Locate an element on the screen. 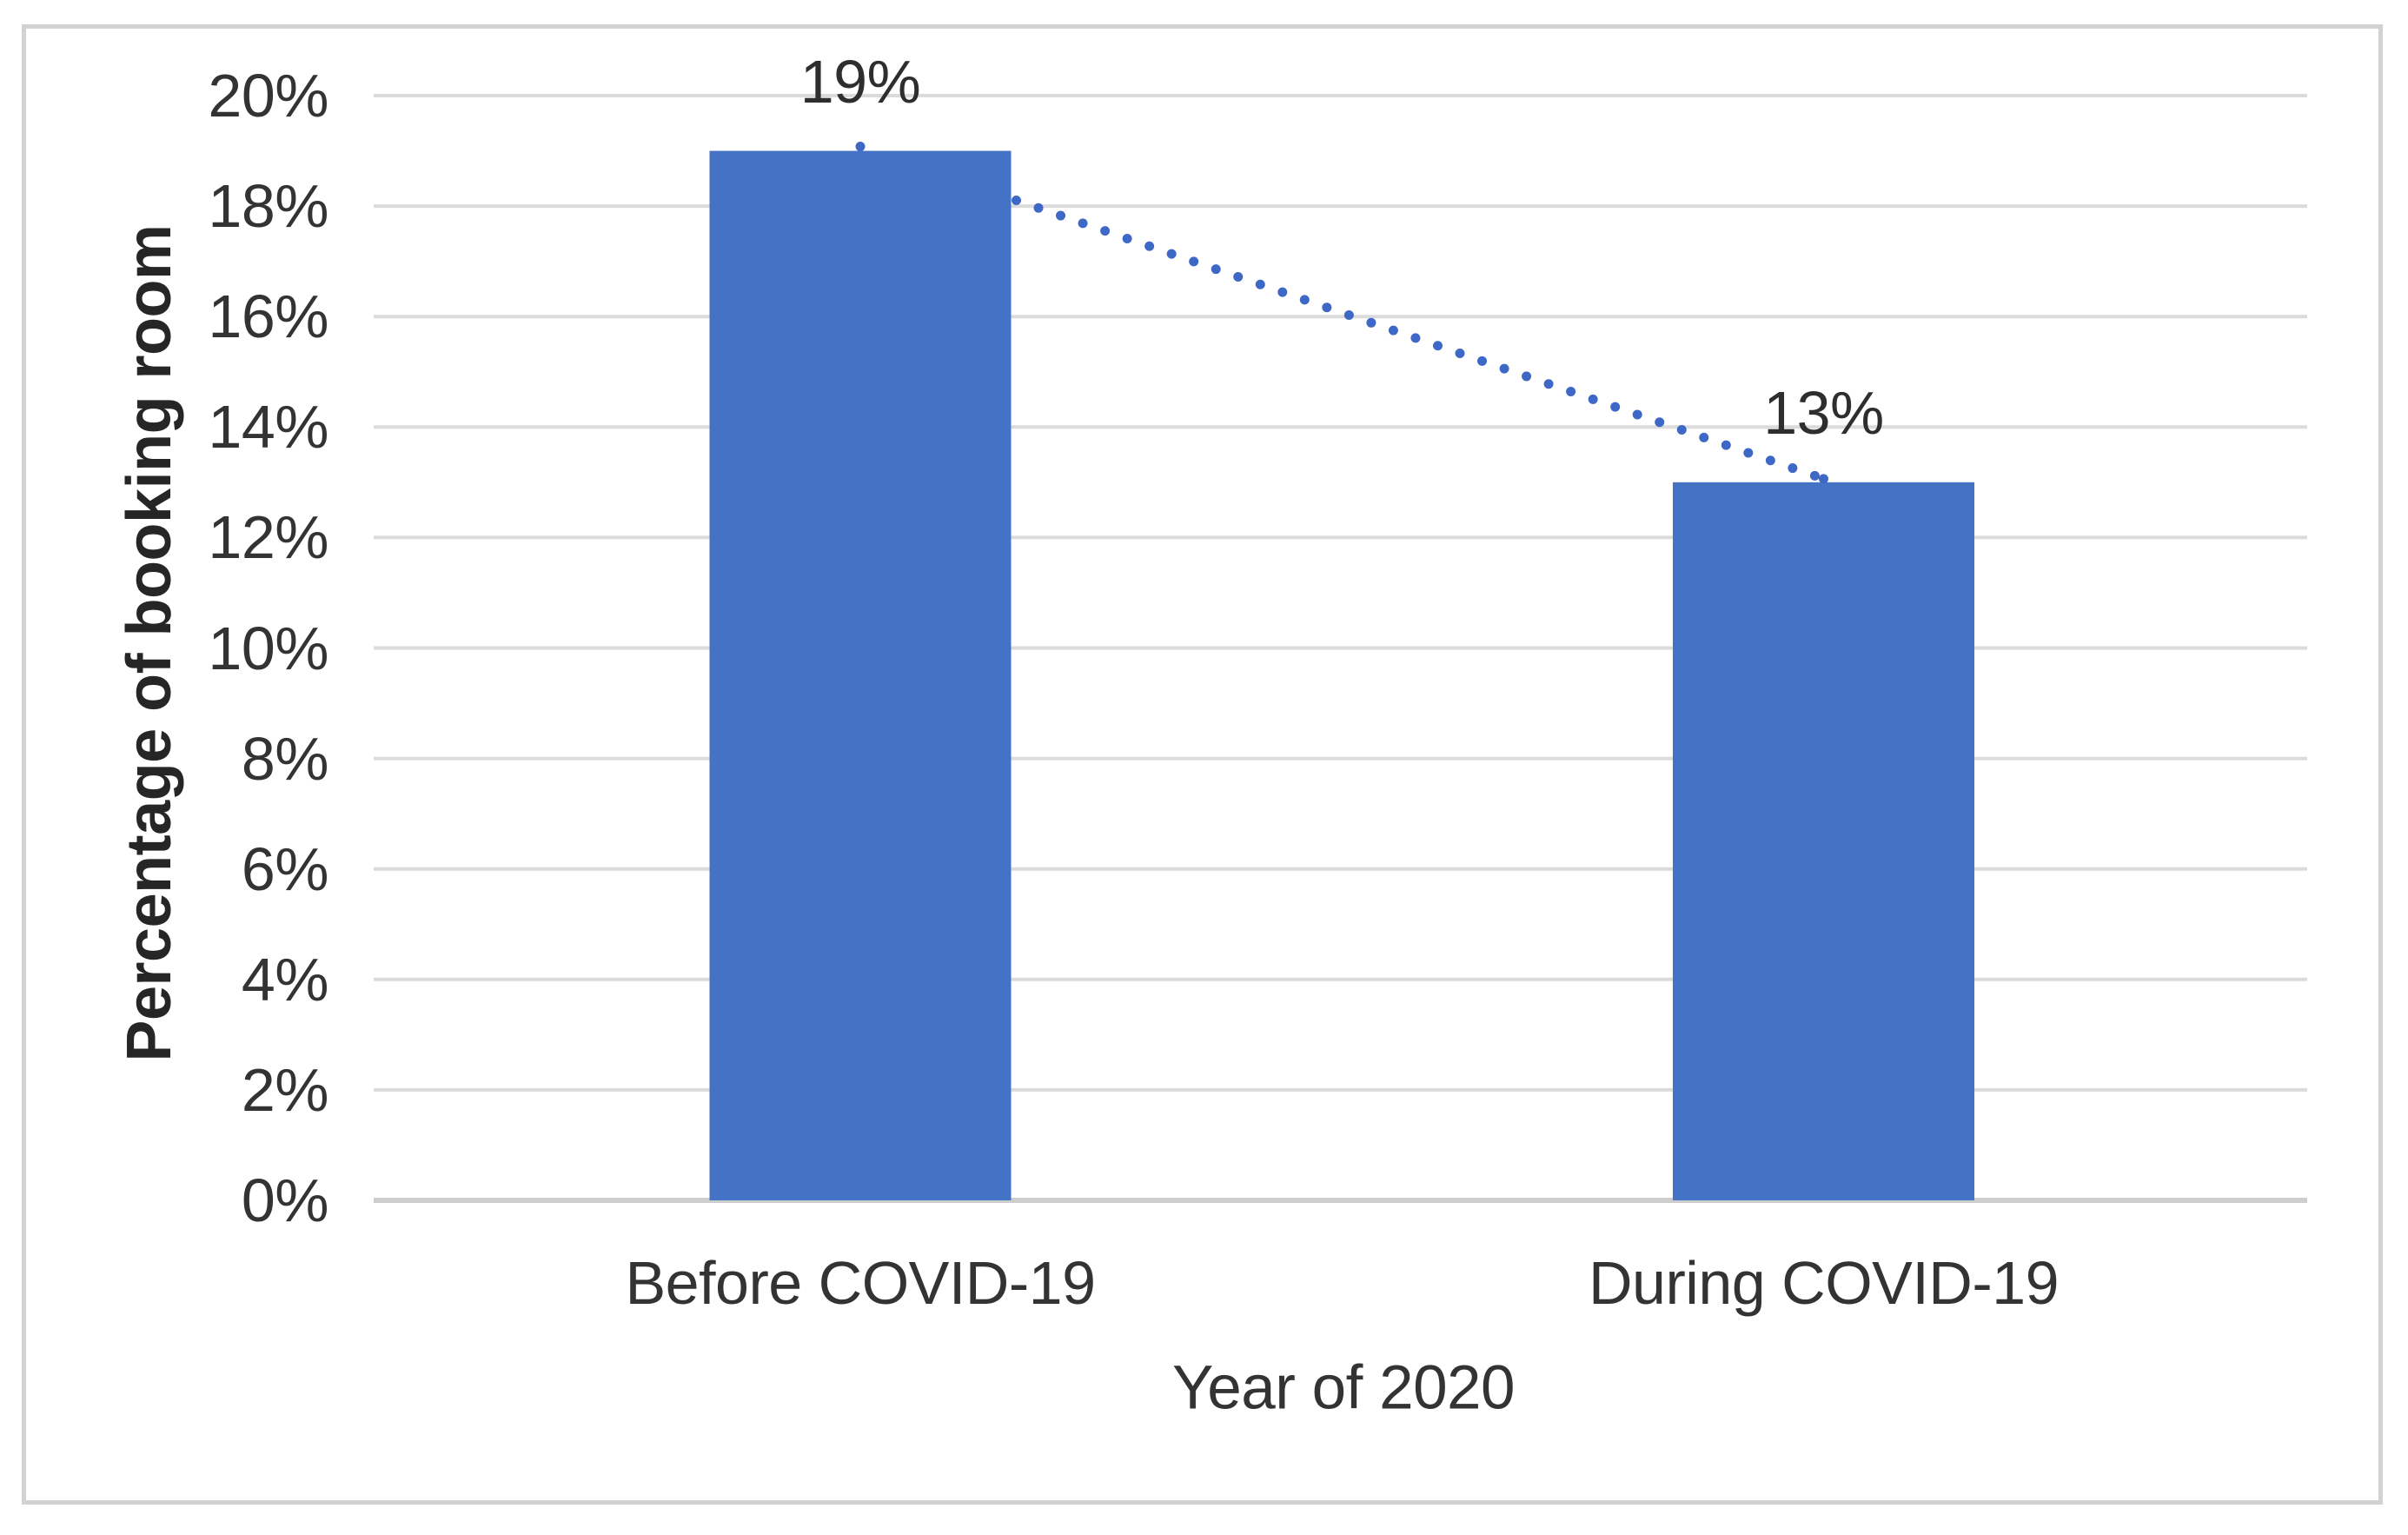 This screenshot has width=2408, height=1535. data-label: 19% is located at coordinates (860, 81).